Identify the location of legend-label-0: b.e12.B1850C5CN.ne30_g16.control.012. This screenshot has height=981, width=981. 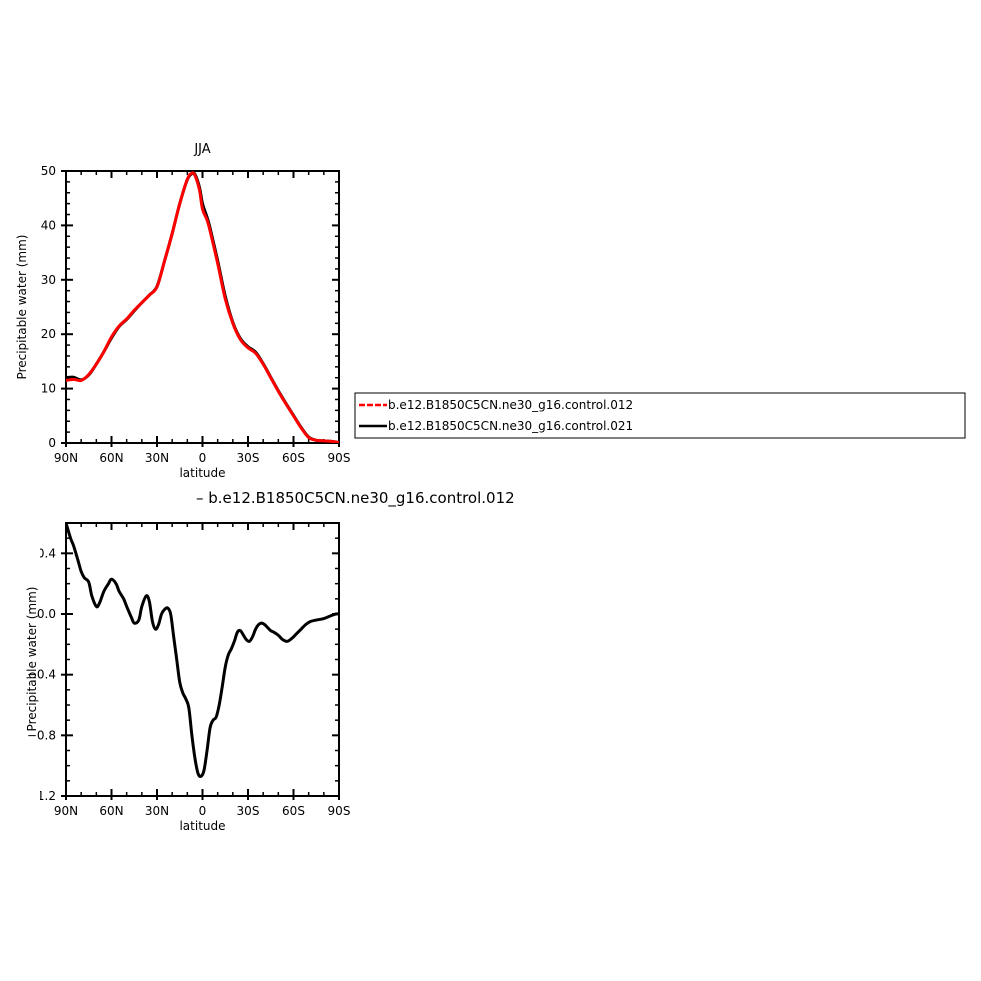
(510, 405).